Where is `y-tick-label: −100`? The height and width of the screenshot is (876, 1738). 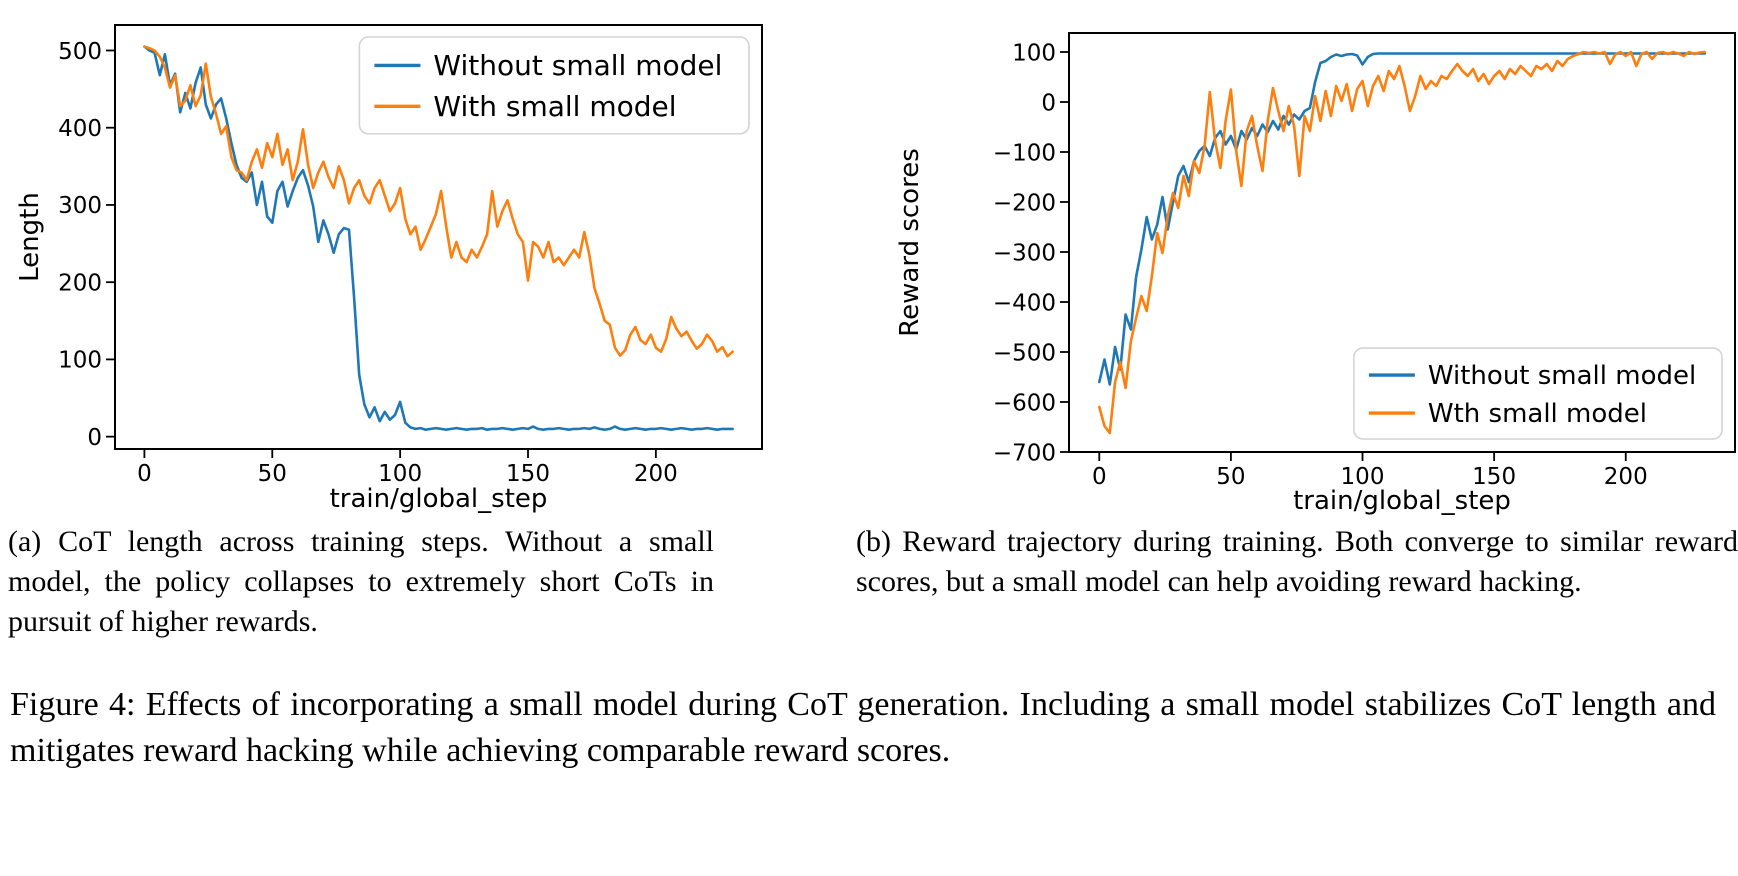 y-tick-label: −100 is located at coordinates (1024, 153).